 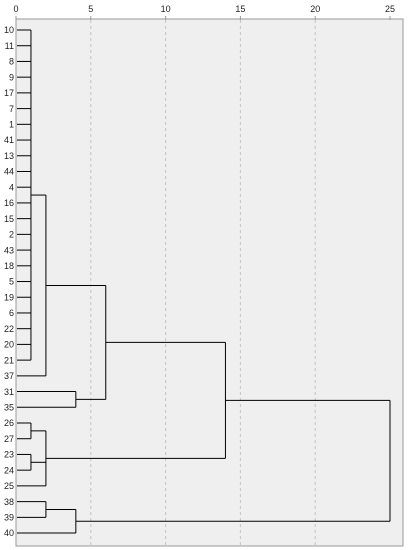 What do you see at coordinates (9, 329) in the screenshot?
I see `leaf-label: 22` at bounding box center [9, 329].